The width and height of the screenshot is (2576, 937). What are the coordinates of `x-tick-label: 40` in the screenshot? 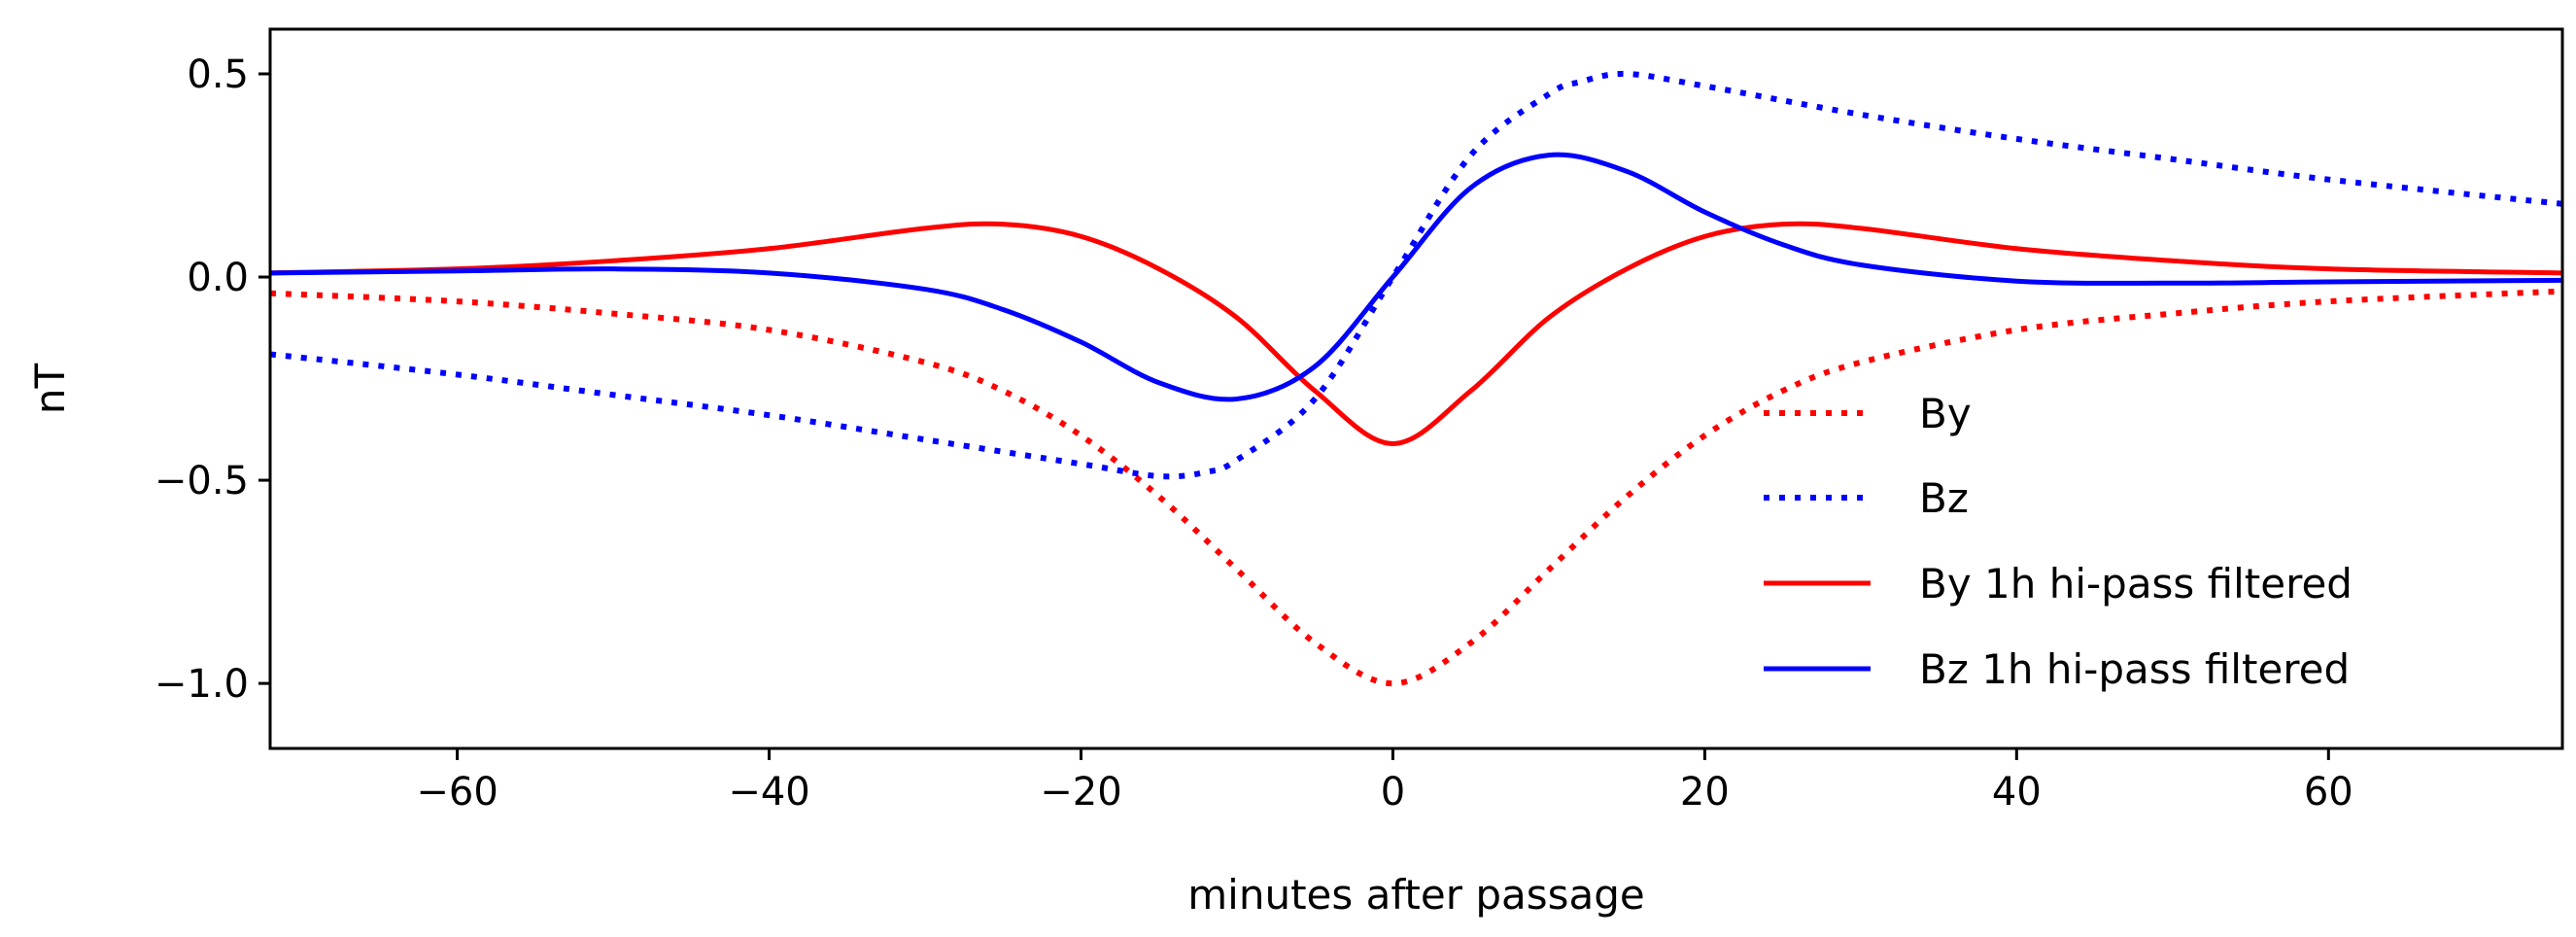 It's located at (2017, 792).